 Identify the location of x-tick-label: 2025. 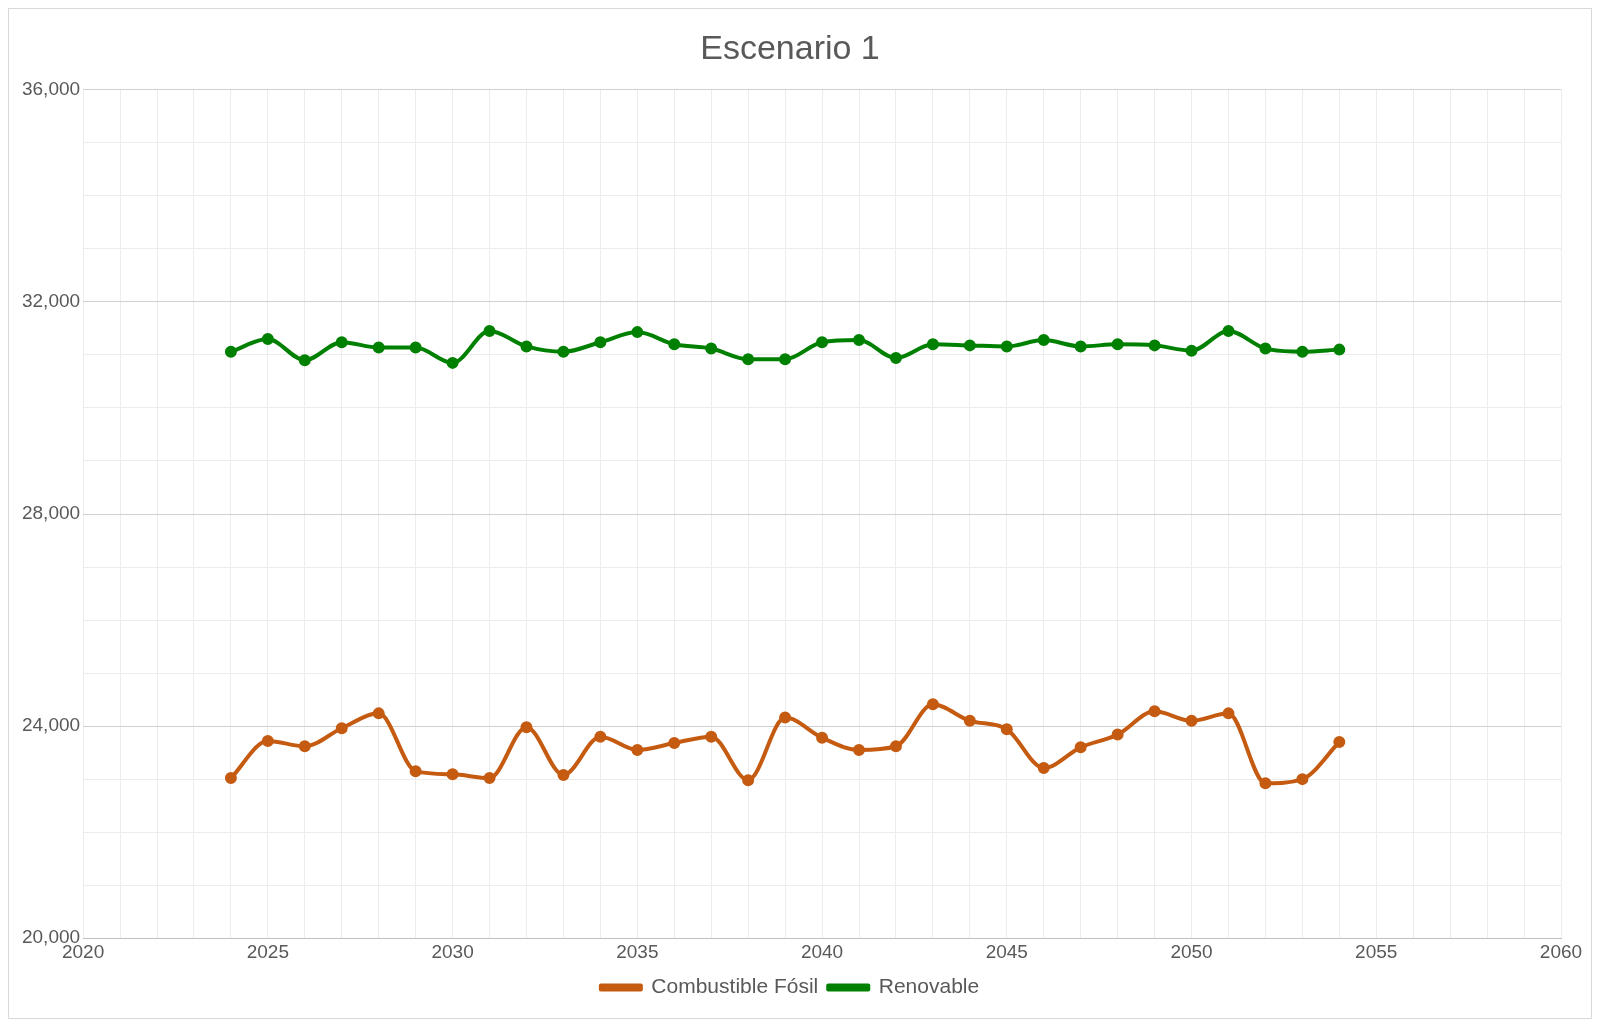
(267, 951).